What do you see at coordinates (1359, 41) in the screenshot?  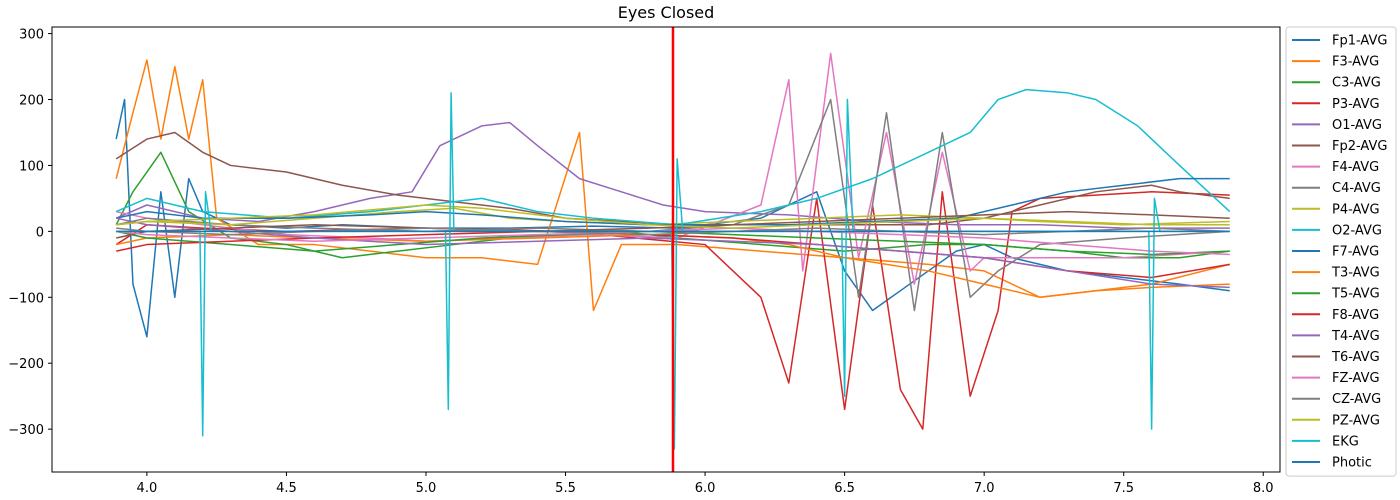 I see `legend-label-fp1-avg: Fp1-AVG` at bounding box center [1359, 41].